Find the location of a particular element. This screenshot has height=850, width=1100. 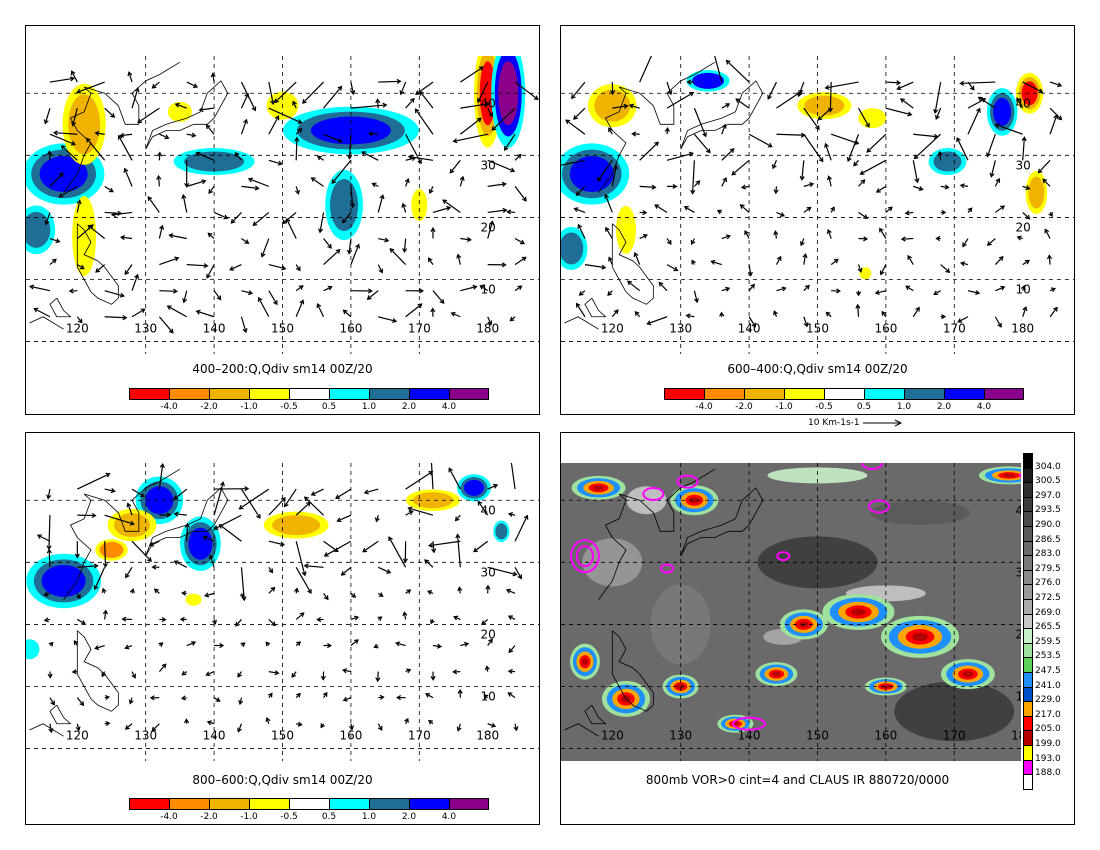

colorbar-label: 2.0 is located at coordinates (409, 817).